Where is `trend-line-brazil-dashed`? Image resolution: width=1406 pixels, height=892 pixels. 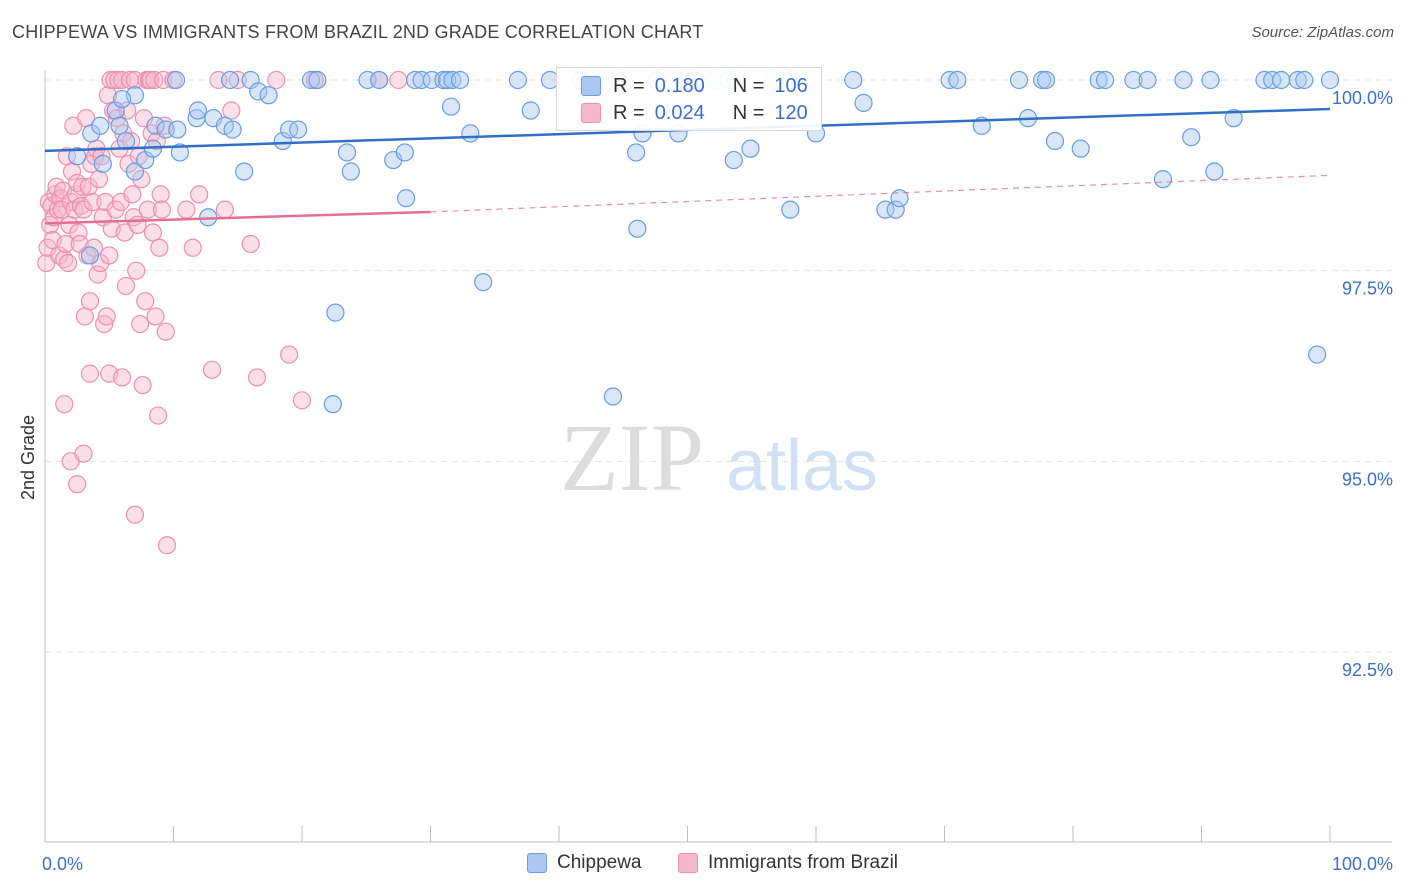
trend-line-brazil-dashed is located at coordinates (880, 193).